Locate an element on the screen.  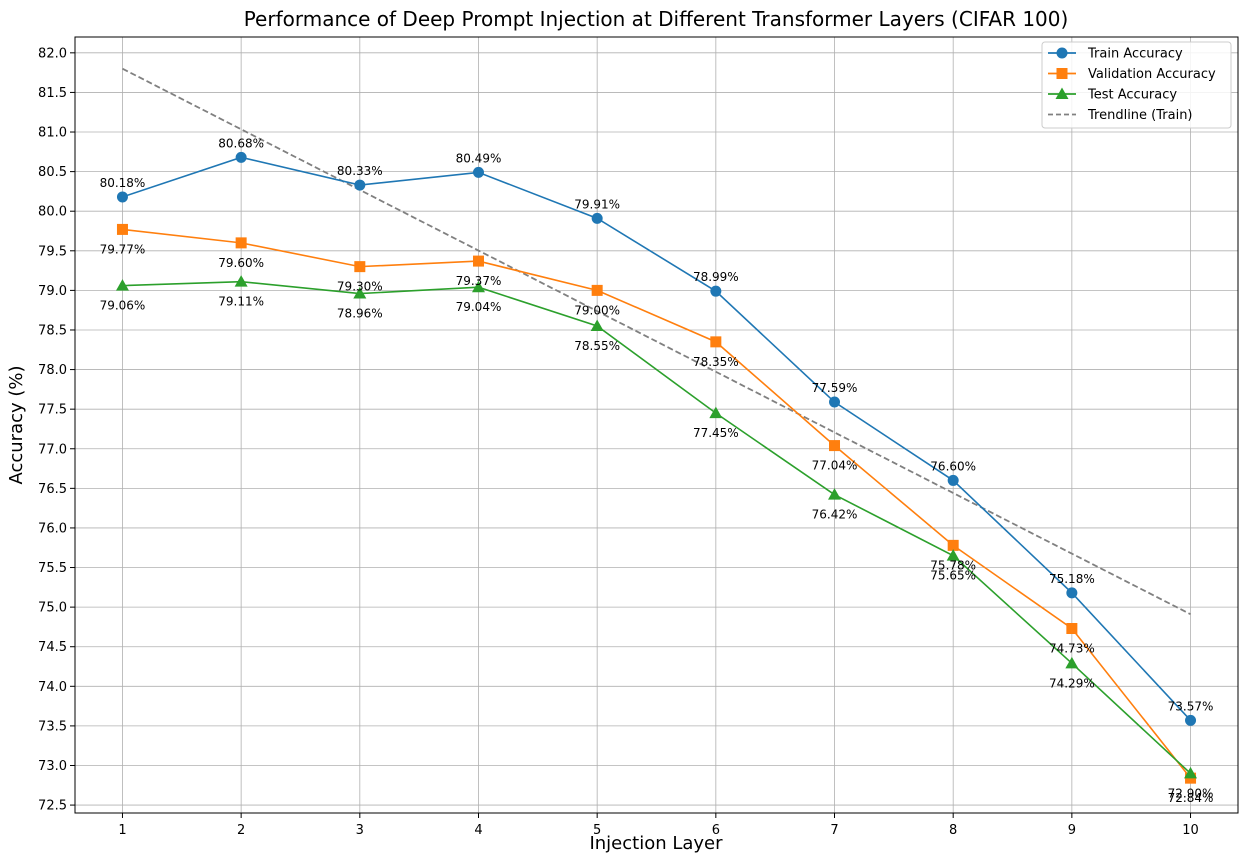
y-tick-label: 74.5 is located at coordinates (52, 647).